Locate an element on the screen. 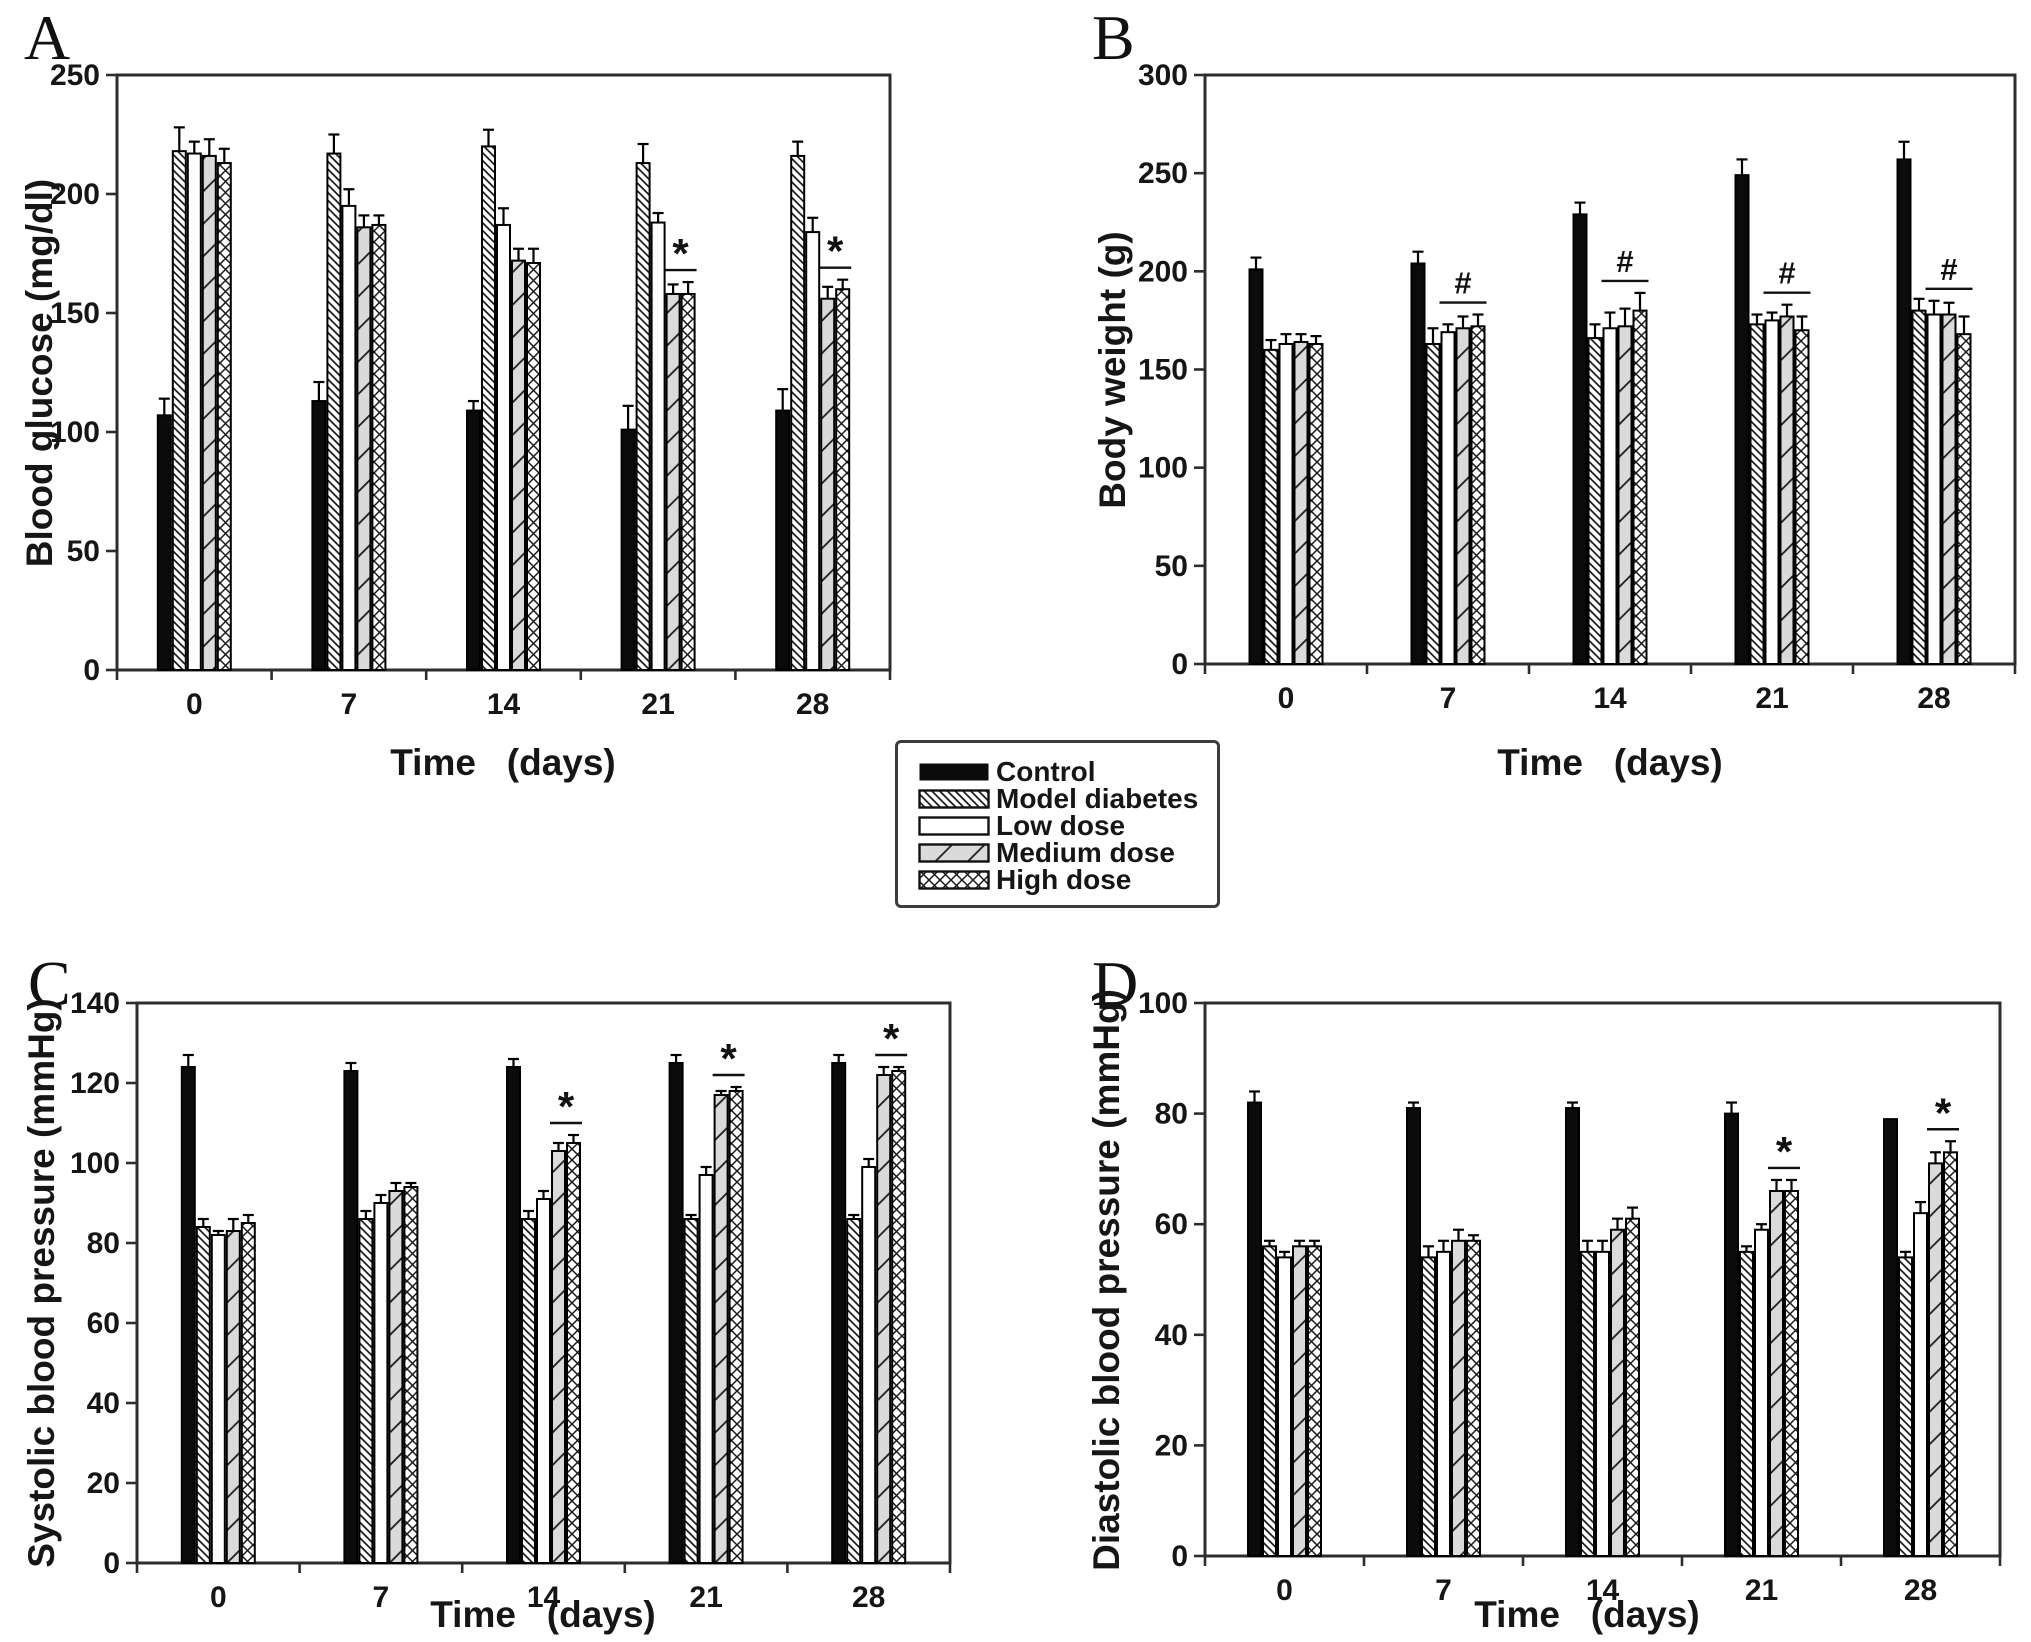 This screenshot has width=2031, height=1642. diag-pattern-swatch-icon is located at coordinates (954, 852).